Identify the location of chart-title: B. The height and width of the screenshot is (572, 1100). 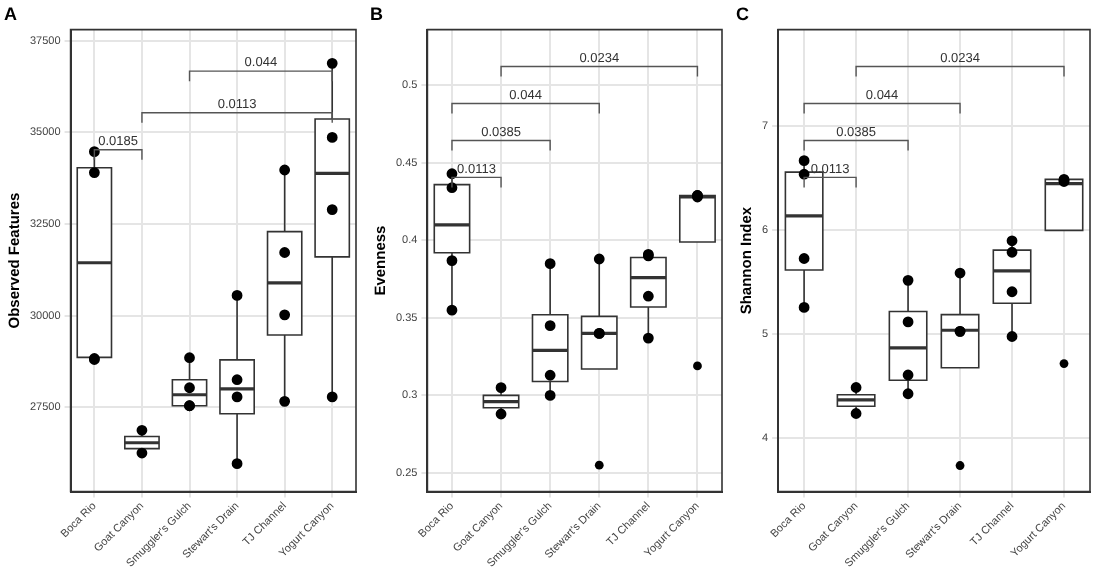
(377, 13).